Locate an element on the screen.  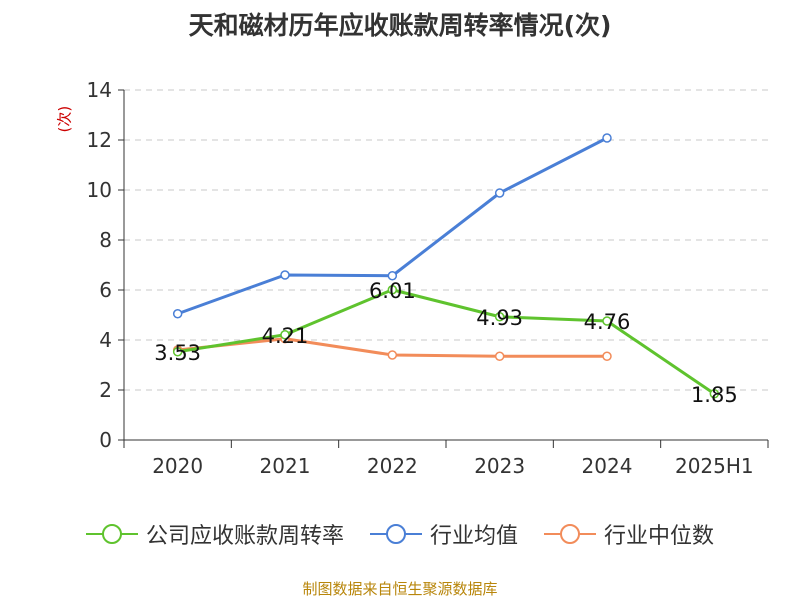
source-note: 制图数据来自恒生聚源数据库 is located at coordinates (400, 589).